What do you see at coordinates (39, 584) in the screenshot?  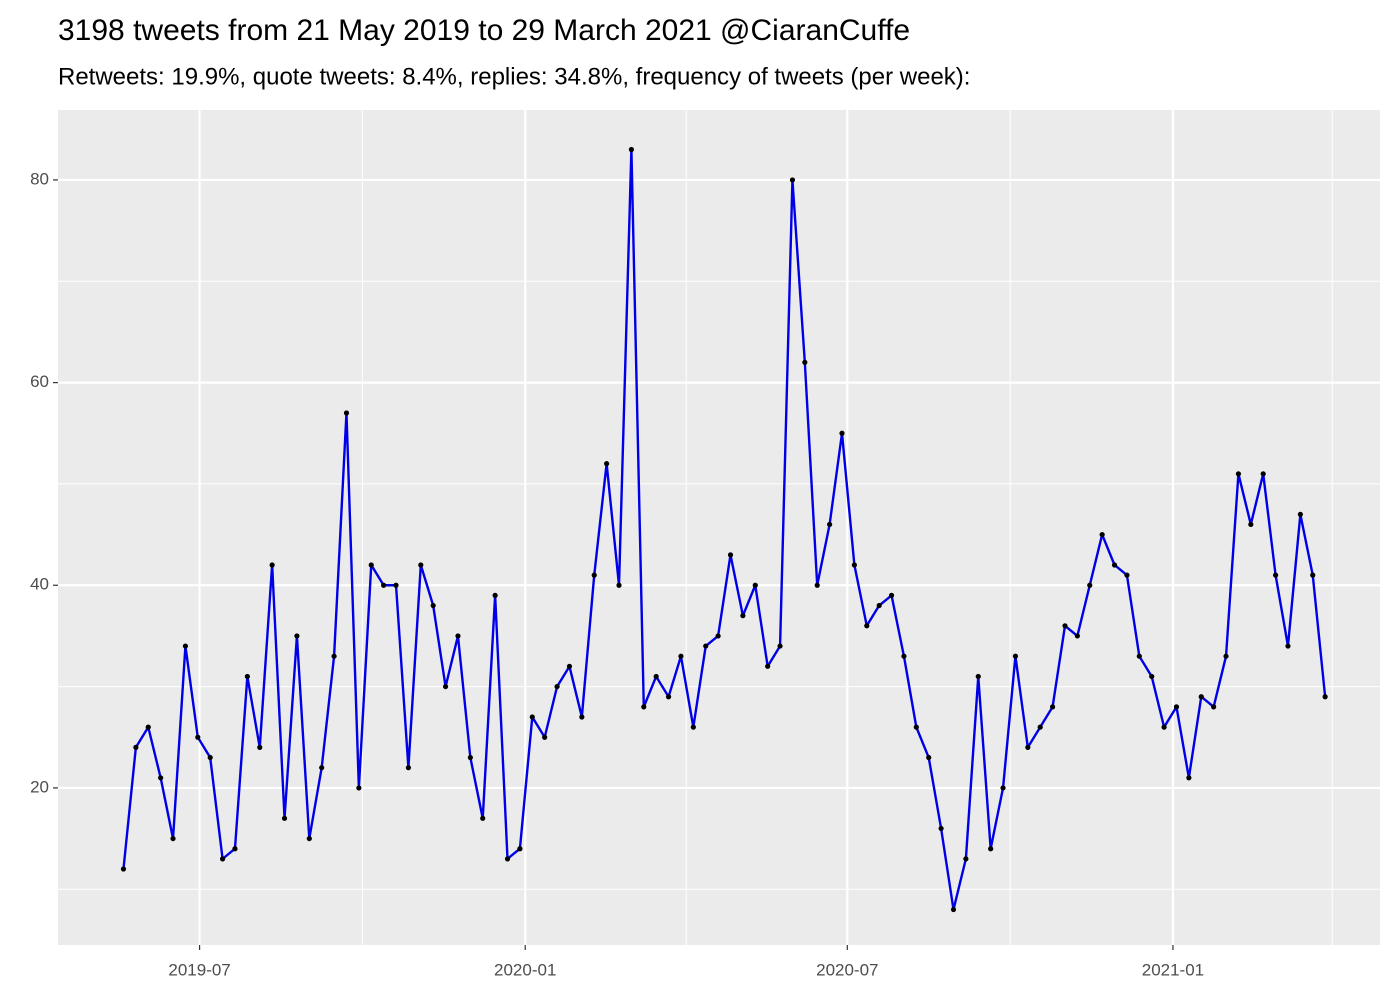 I see `y-tick-label: 40` at bounding box center [39, 584].